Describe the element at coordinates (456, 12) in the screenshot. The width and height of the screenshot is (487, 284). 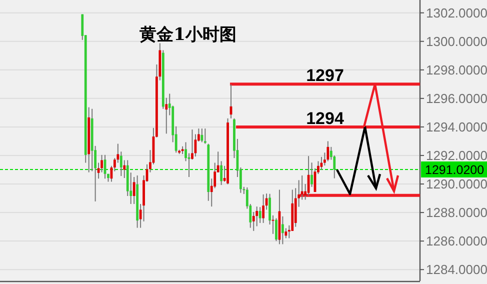
I see `y-tick-label: 1302.0000` at that location.